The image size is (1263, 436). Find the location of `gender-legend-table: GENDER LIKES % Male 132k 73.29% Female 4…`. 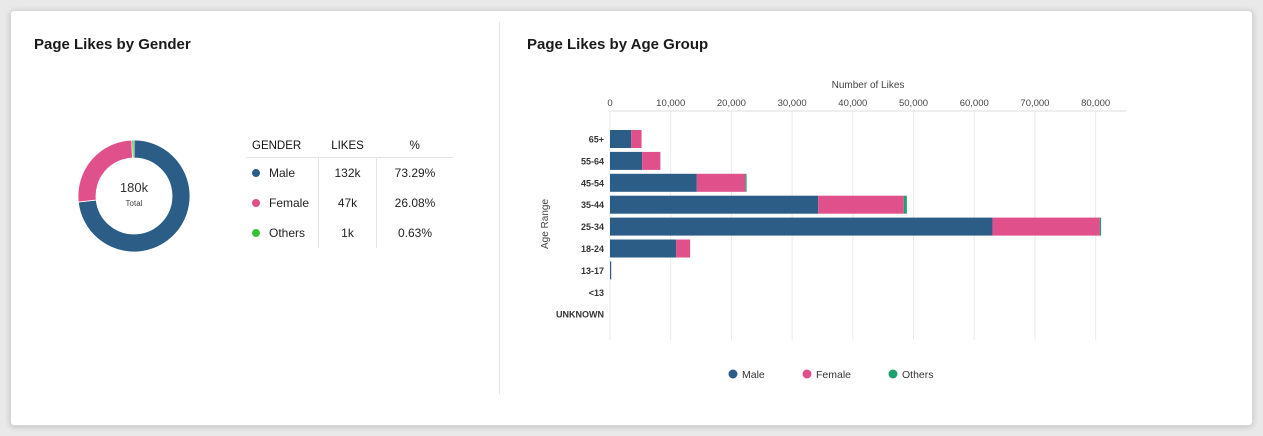

gender-legend-table: GENDER LIKES % Male 132k 73.29% Female 4… is located at coordinates (349, 191).